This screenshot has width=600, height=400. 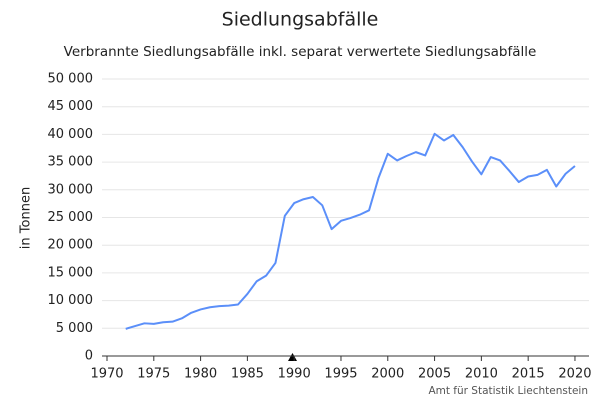 What do you see at coordinates (71, 217) in the screenshot?
I see `y-tick-label: 25 000` at bounding box center [71, 217].